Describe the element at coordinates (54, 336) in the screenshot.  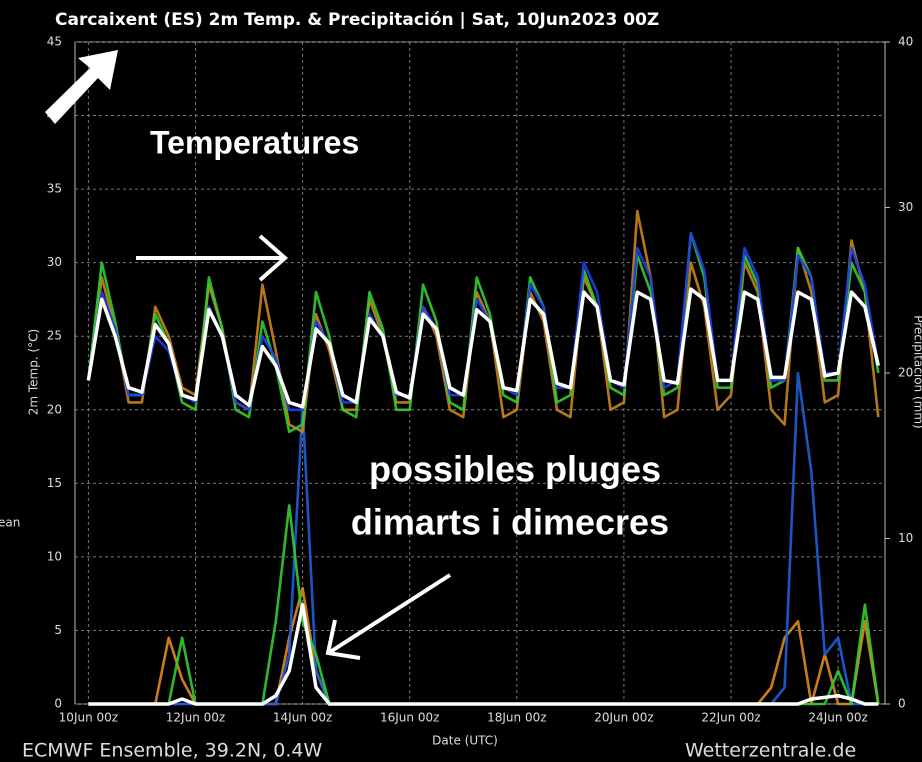
I see `y-tick-label: 25` at that location.